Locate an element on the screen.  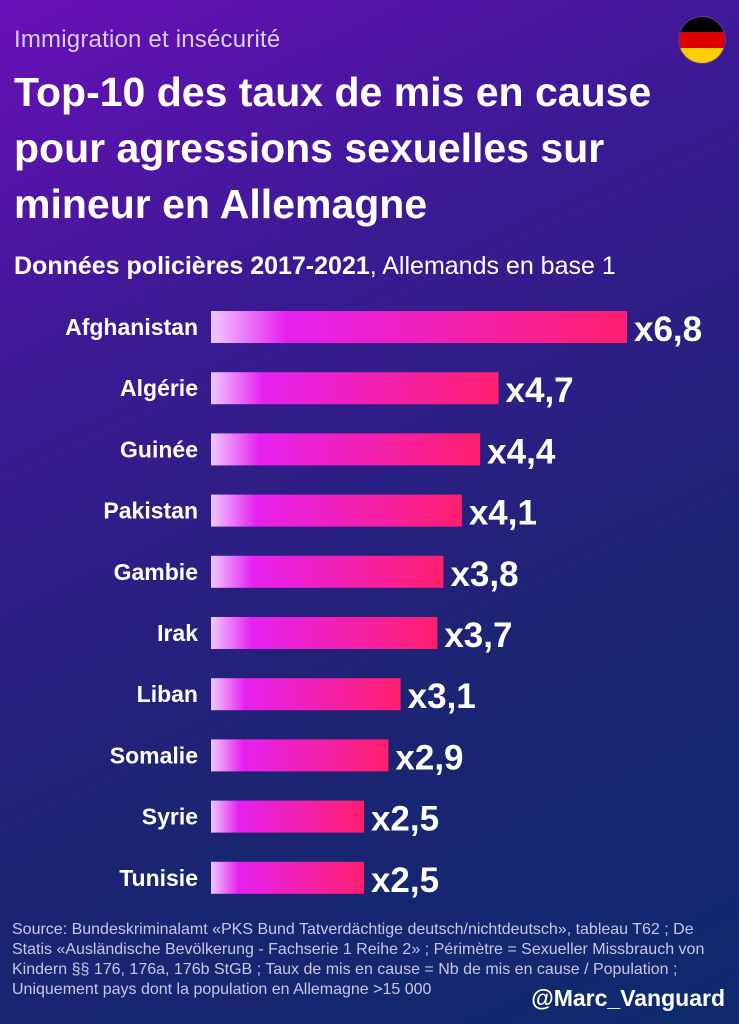
category-label: Irak is located at coordinates (177, 633).